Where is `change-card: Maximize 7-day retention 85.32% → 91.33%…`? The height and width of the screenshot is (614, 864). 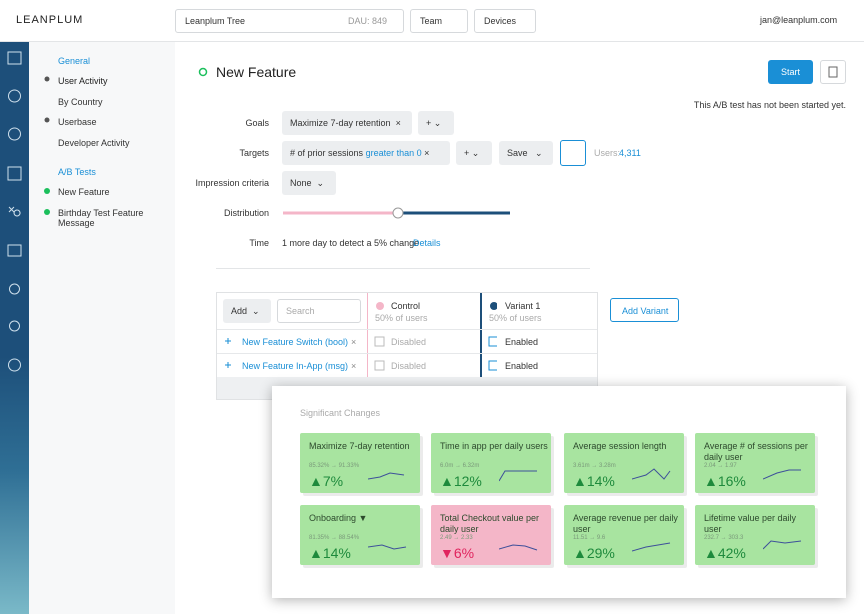
change-card: Maximize 7-day retention 85.32% → 91.33%… is located at coordinates (360, 463).